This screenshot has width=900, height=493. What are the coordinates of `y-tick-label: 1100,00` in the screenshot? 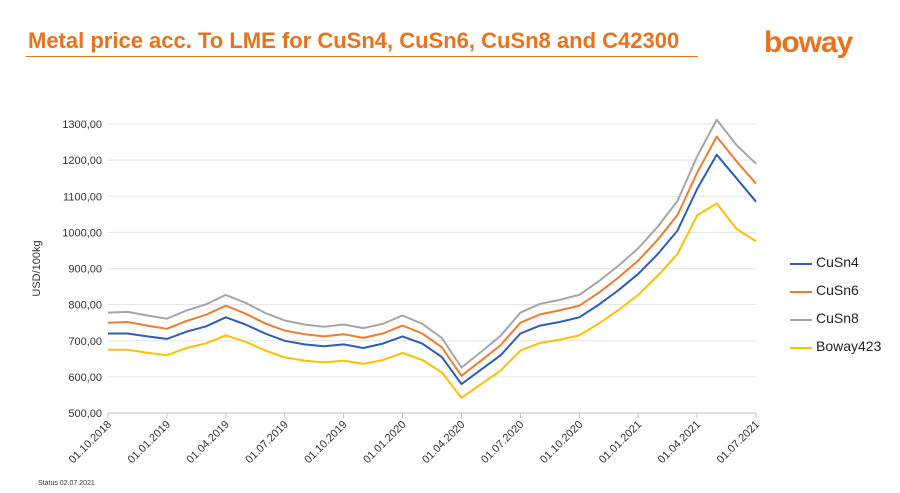 It's located at (82, 197).